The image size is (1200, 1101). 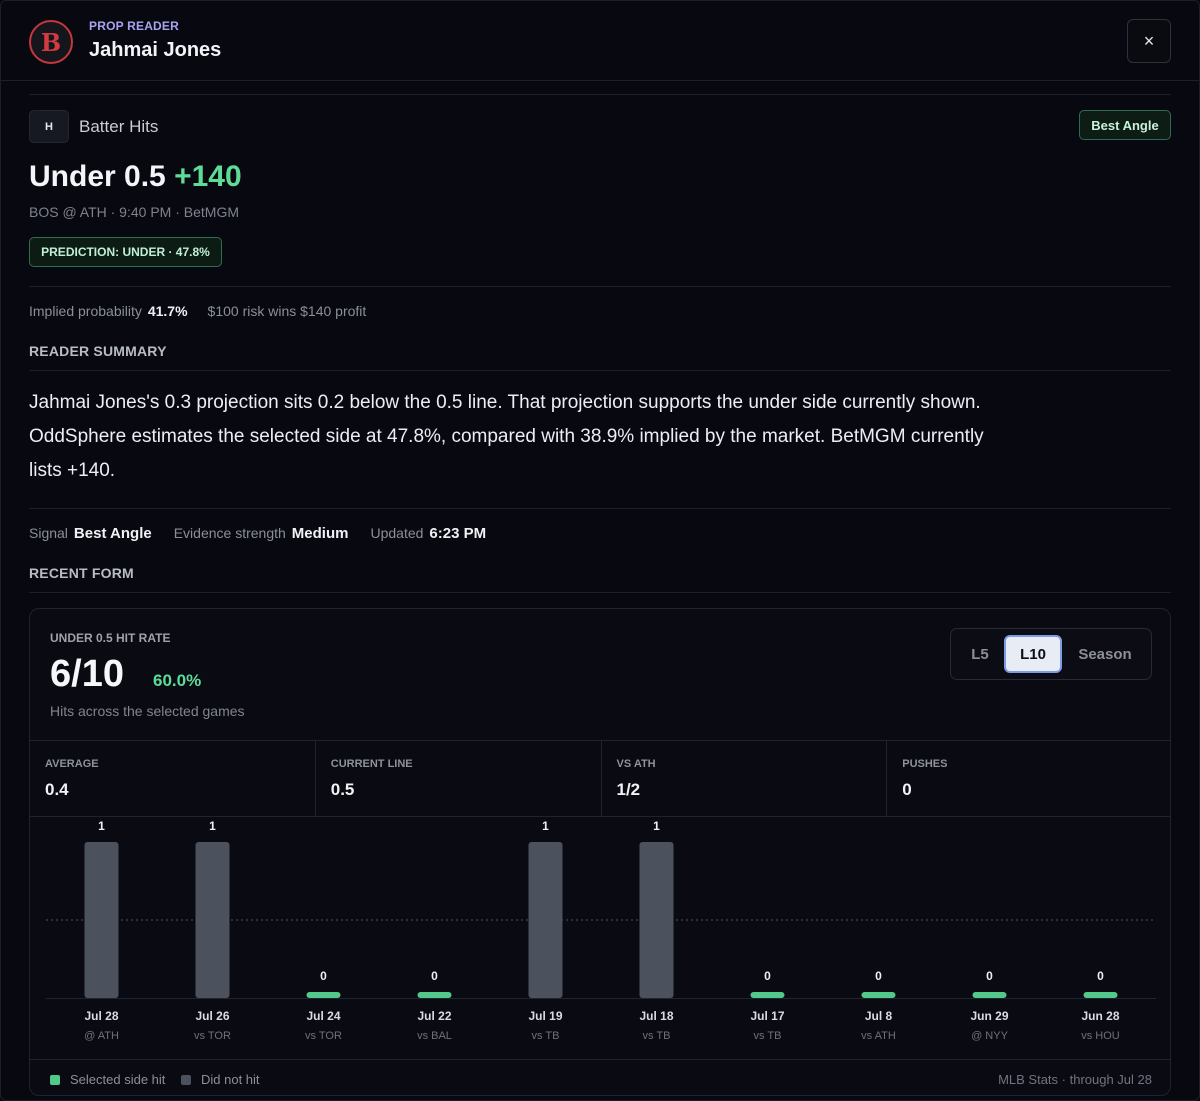 I want to click on date-tick-label: Jun 28, so click(x=1100, y=1016).